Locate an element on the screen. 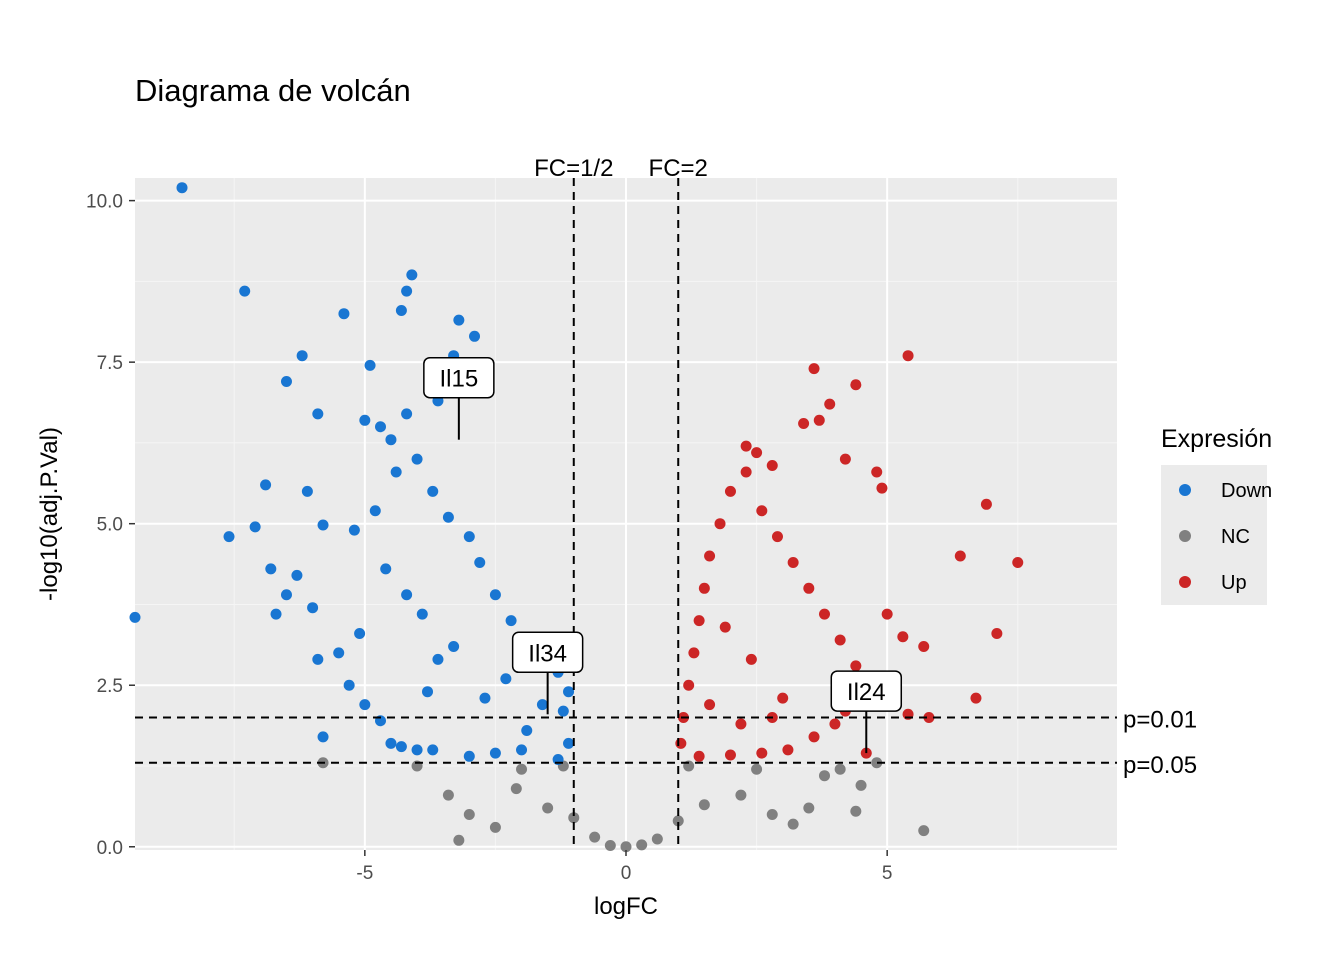 Image resolution: width=1344 pixels, height=960 pixels. callout-label: Il34 is located at coordinates (547, 653).